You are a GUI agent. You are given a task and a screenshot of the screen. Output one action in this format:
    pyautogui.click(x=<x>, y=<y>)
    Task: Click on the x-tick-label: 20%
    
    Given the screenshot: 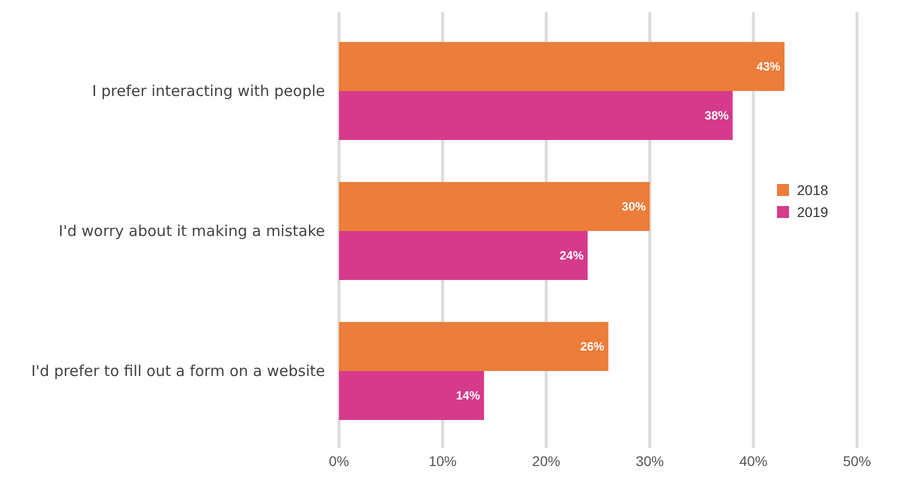 What is the action you would take?
    pyautogui.click(x=546, y=461)
    